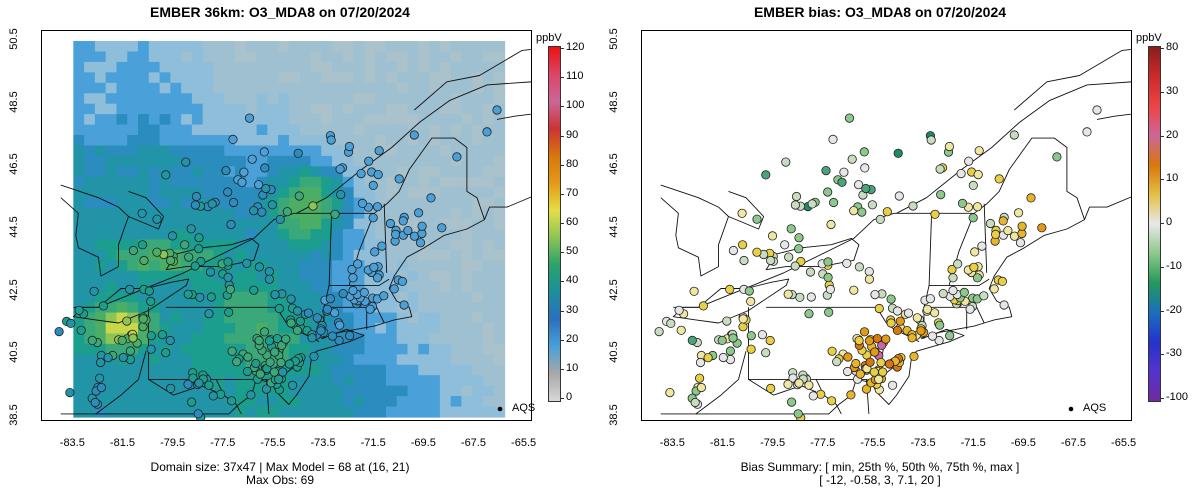 The width and height of the screenshot is (1200, 502). I want to click on state-border, so click(359, 282).